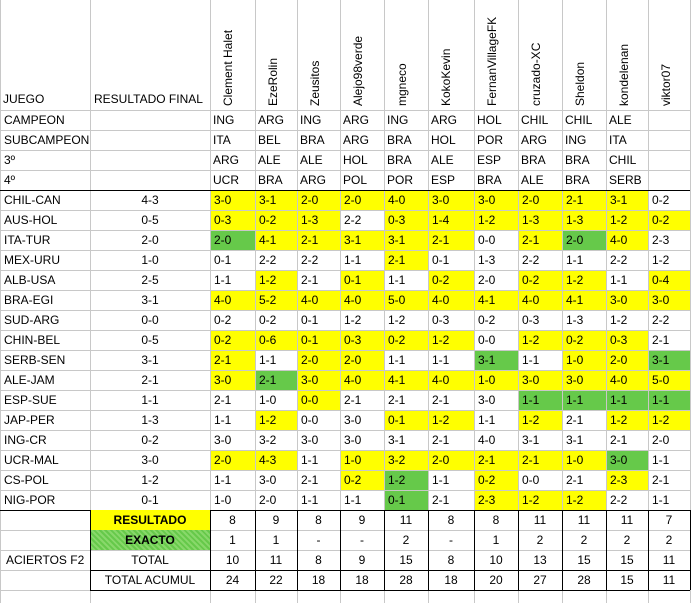 This screenshot has height=603, width=693. What do you see at coordinates (496, 560) in the screenshot?
I see `summary-value: 10` at bounding box center [496, 560].